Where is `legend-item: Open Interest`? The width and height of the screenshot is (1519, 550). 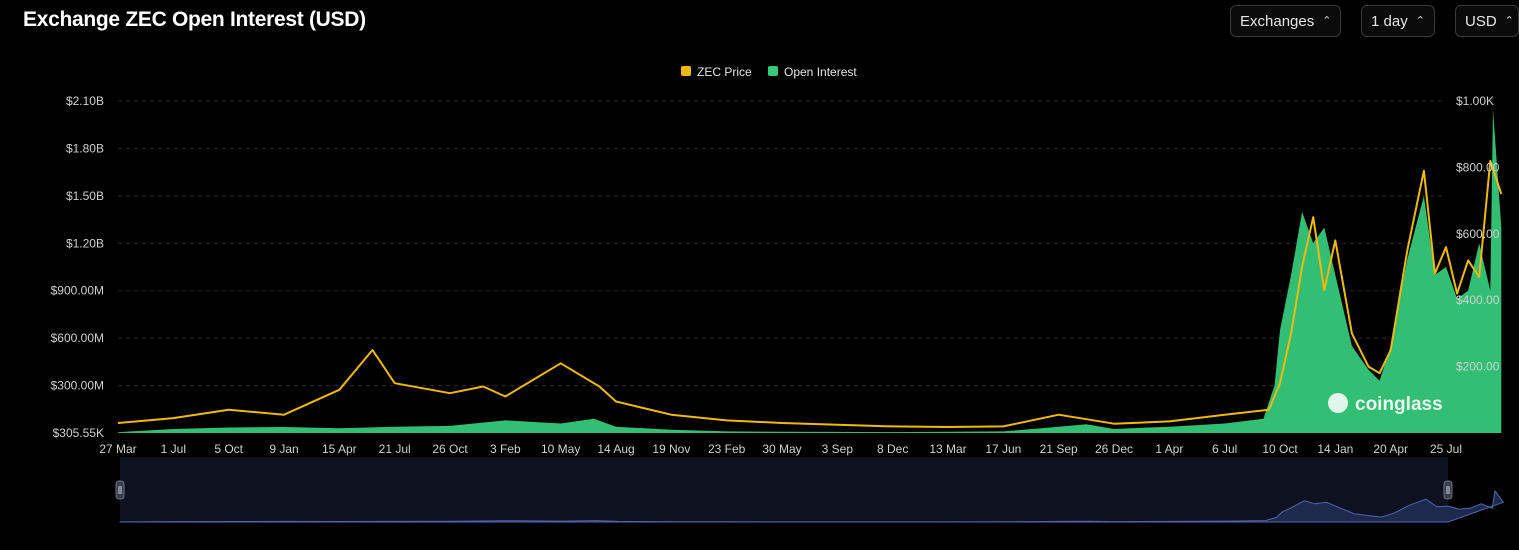
legend-item: Open Interest is located at coordinates (812, 72).